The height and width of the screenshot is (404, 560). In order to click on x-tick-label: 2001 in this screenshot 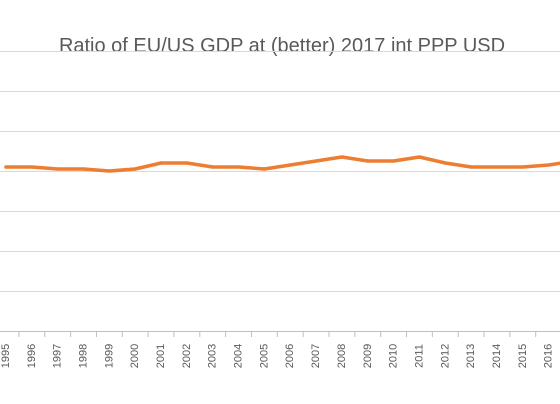, I will do `click(161, 356)`.